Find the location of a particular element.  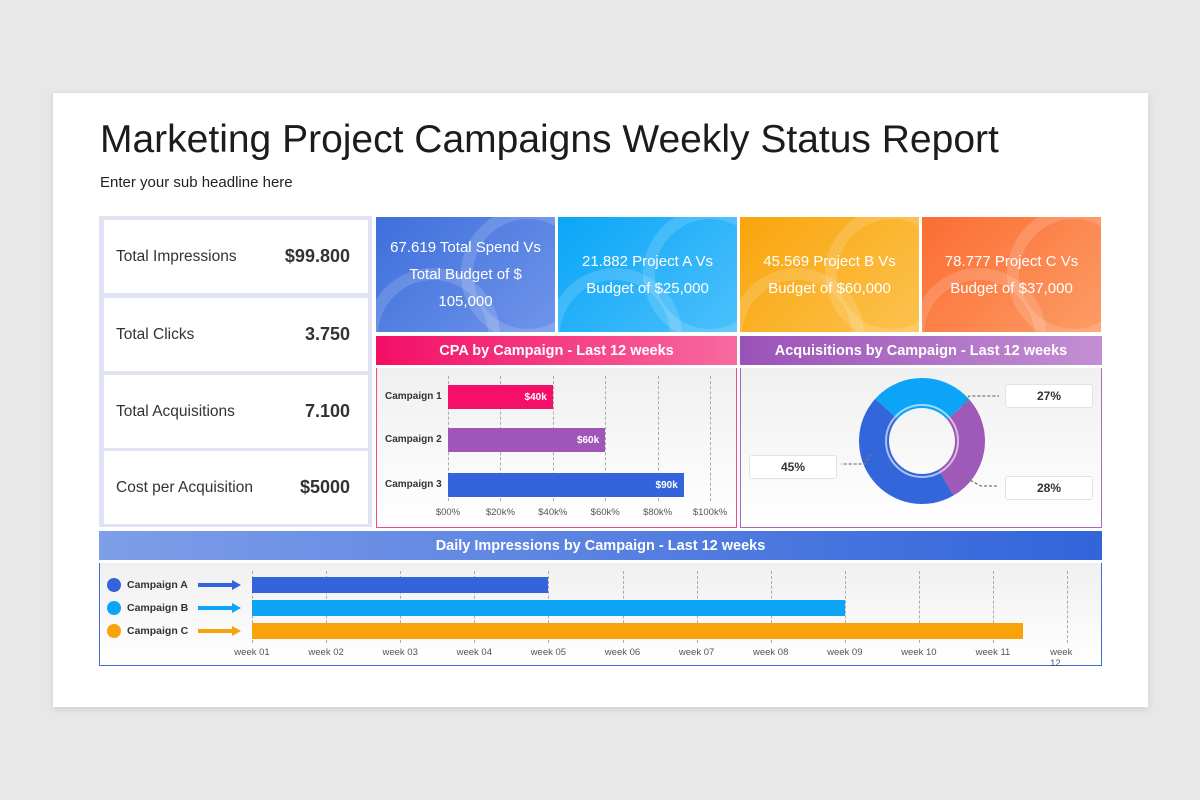

bar: $60k is located at coordinates (527, 440).